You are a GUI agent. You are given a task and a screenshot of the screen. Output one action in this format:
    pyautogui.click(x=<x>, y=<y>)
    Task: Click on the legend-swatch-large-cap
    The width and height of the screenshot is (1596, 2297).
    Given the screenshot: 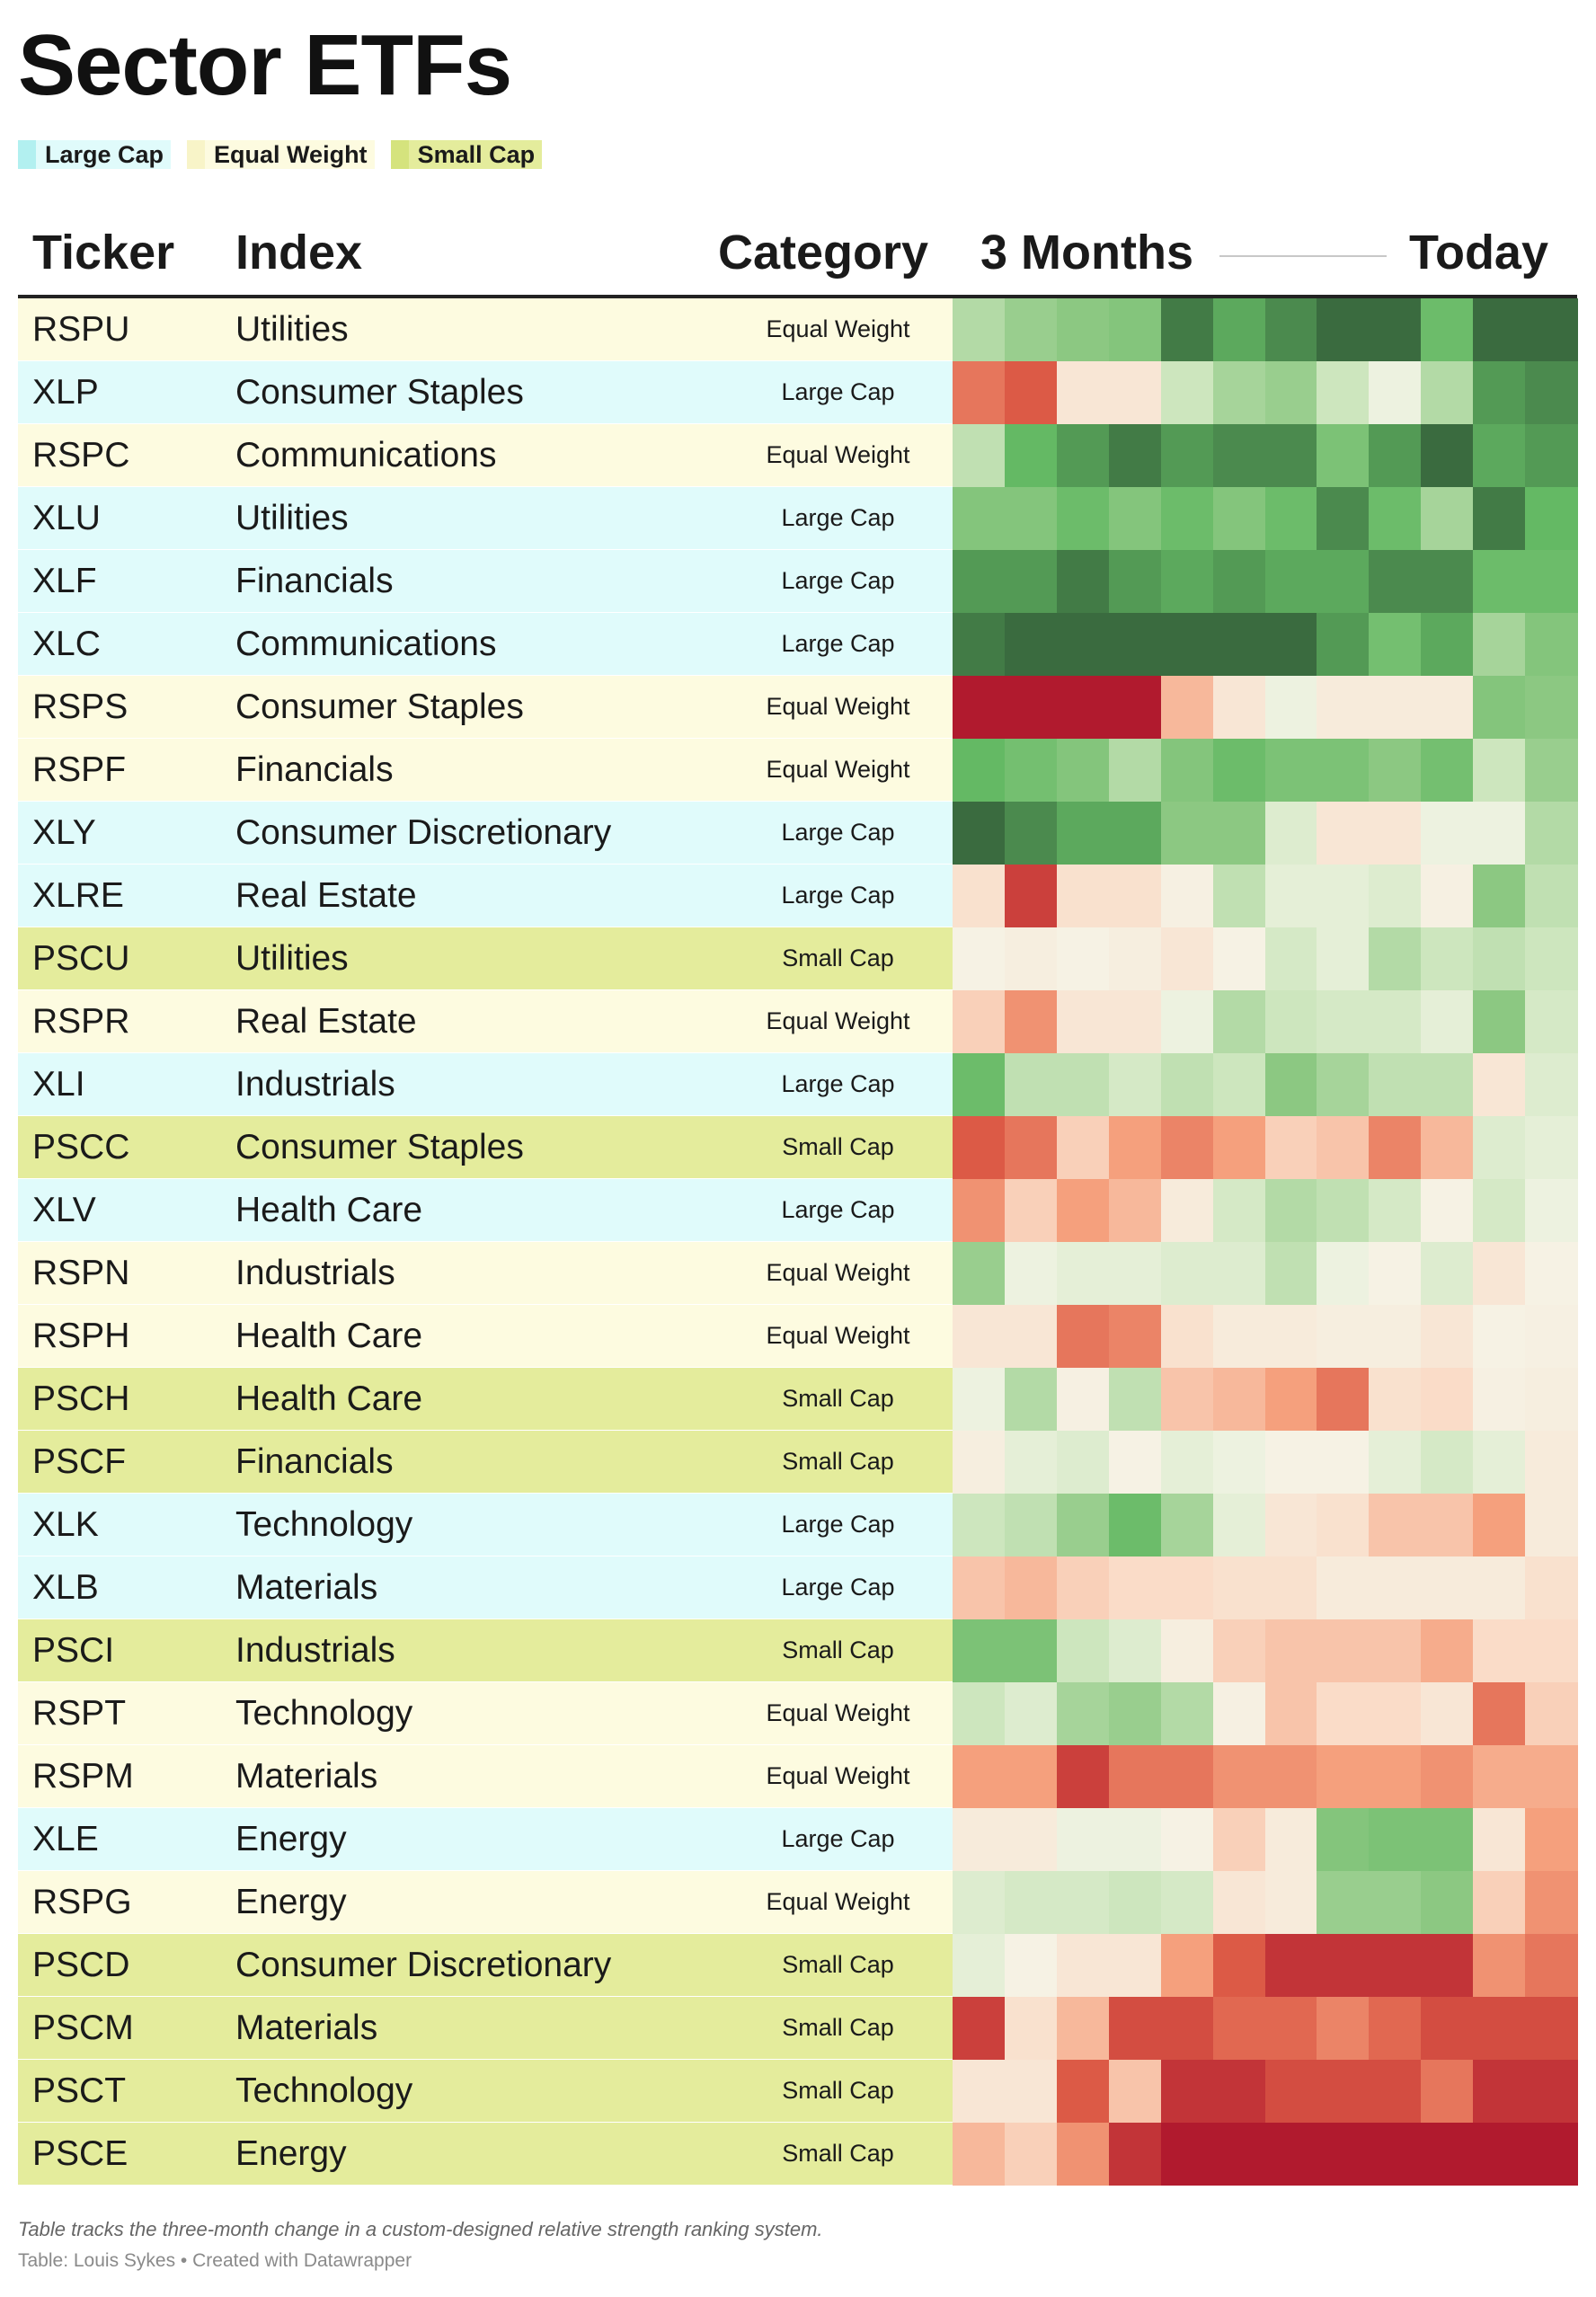 What is the action you would take?
    pyautogui.click(x=27, y=154)
    